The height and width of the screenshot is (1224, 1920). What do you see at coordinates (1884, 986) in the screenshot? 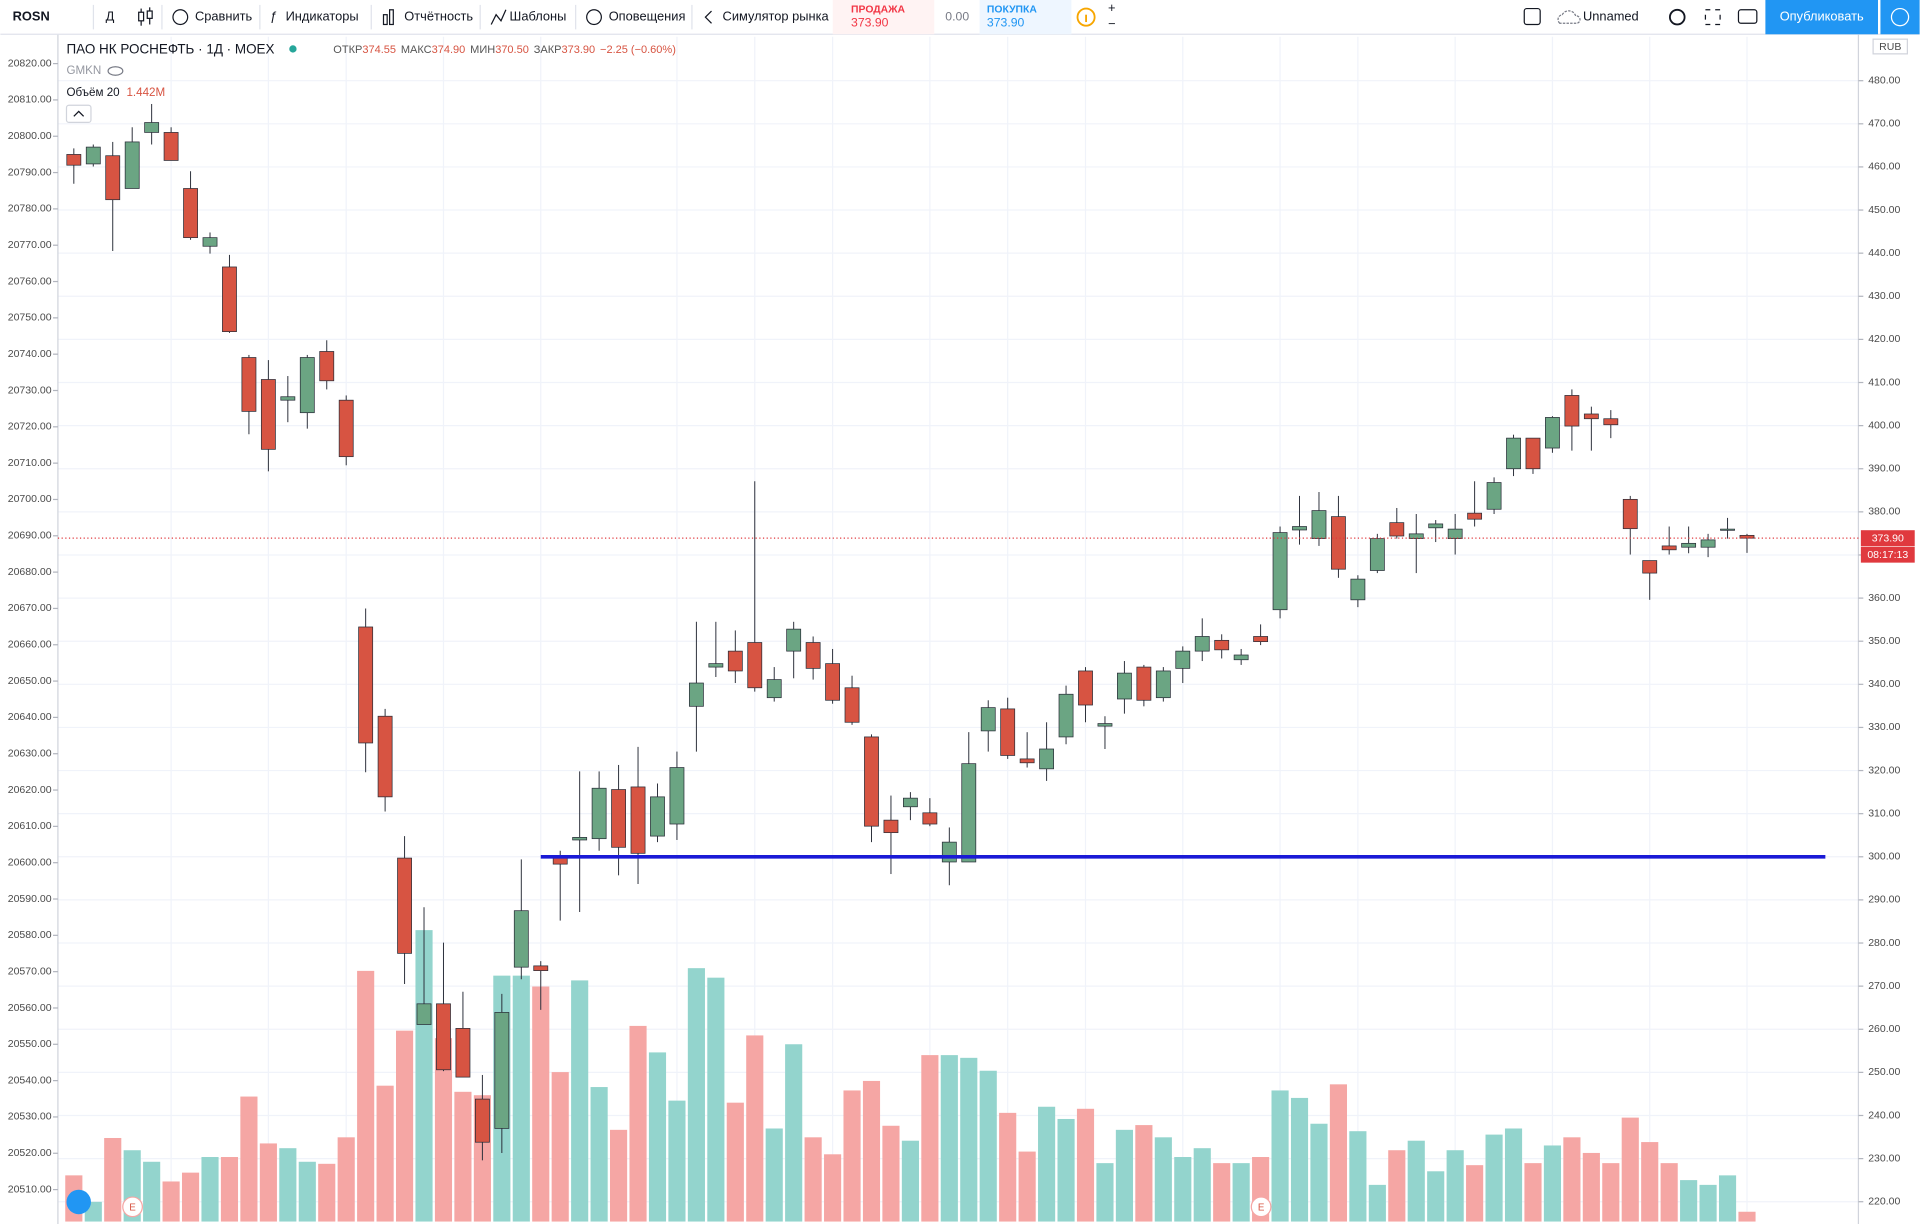
I see `y-tick-label: 270.00` at bounding box center [1884, 986].